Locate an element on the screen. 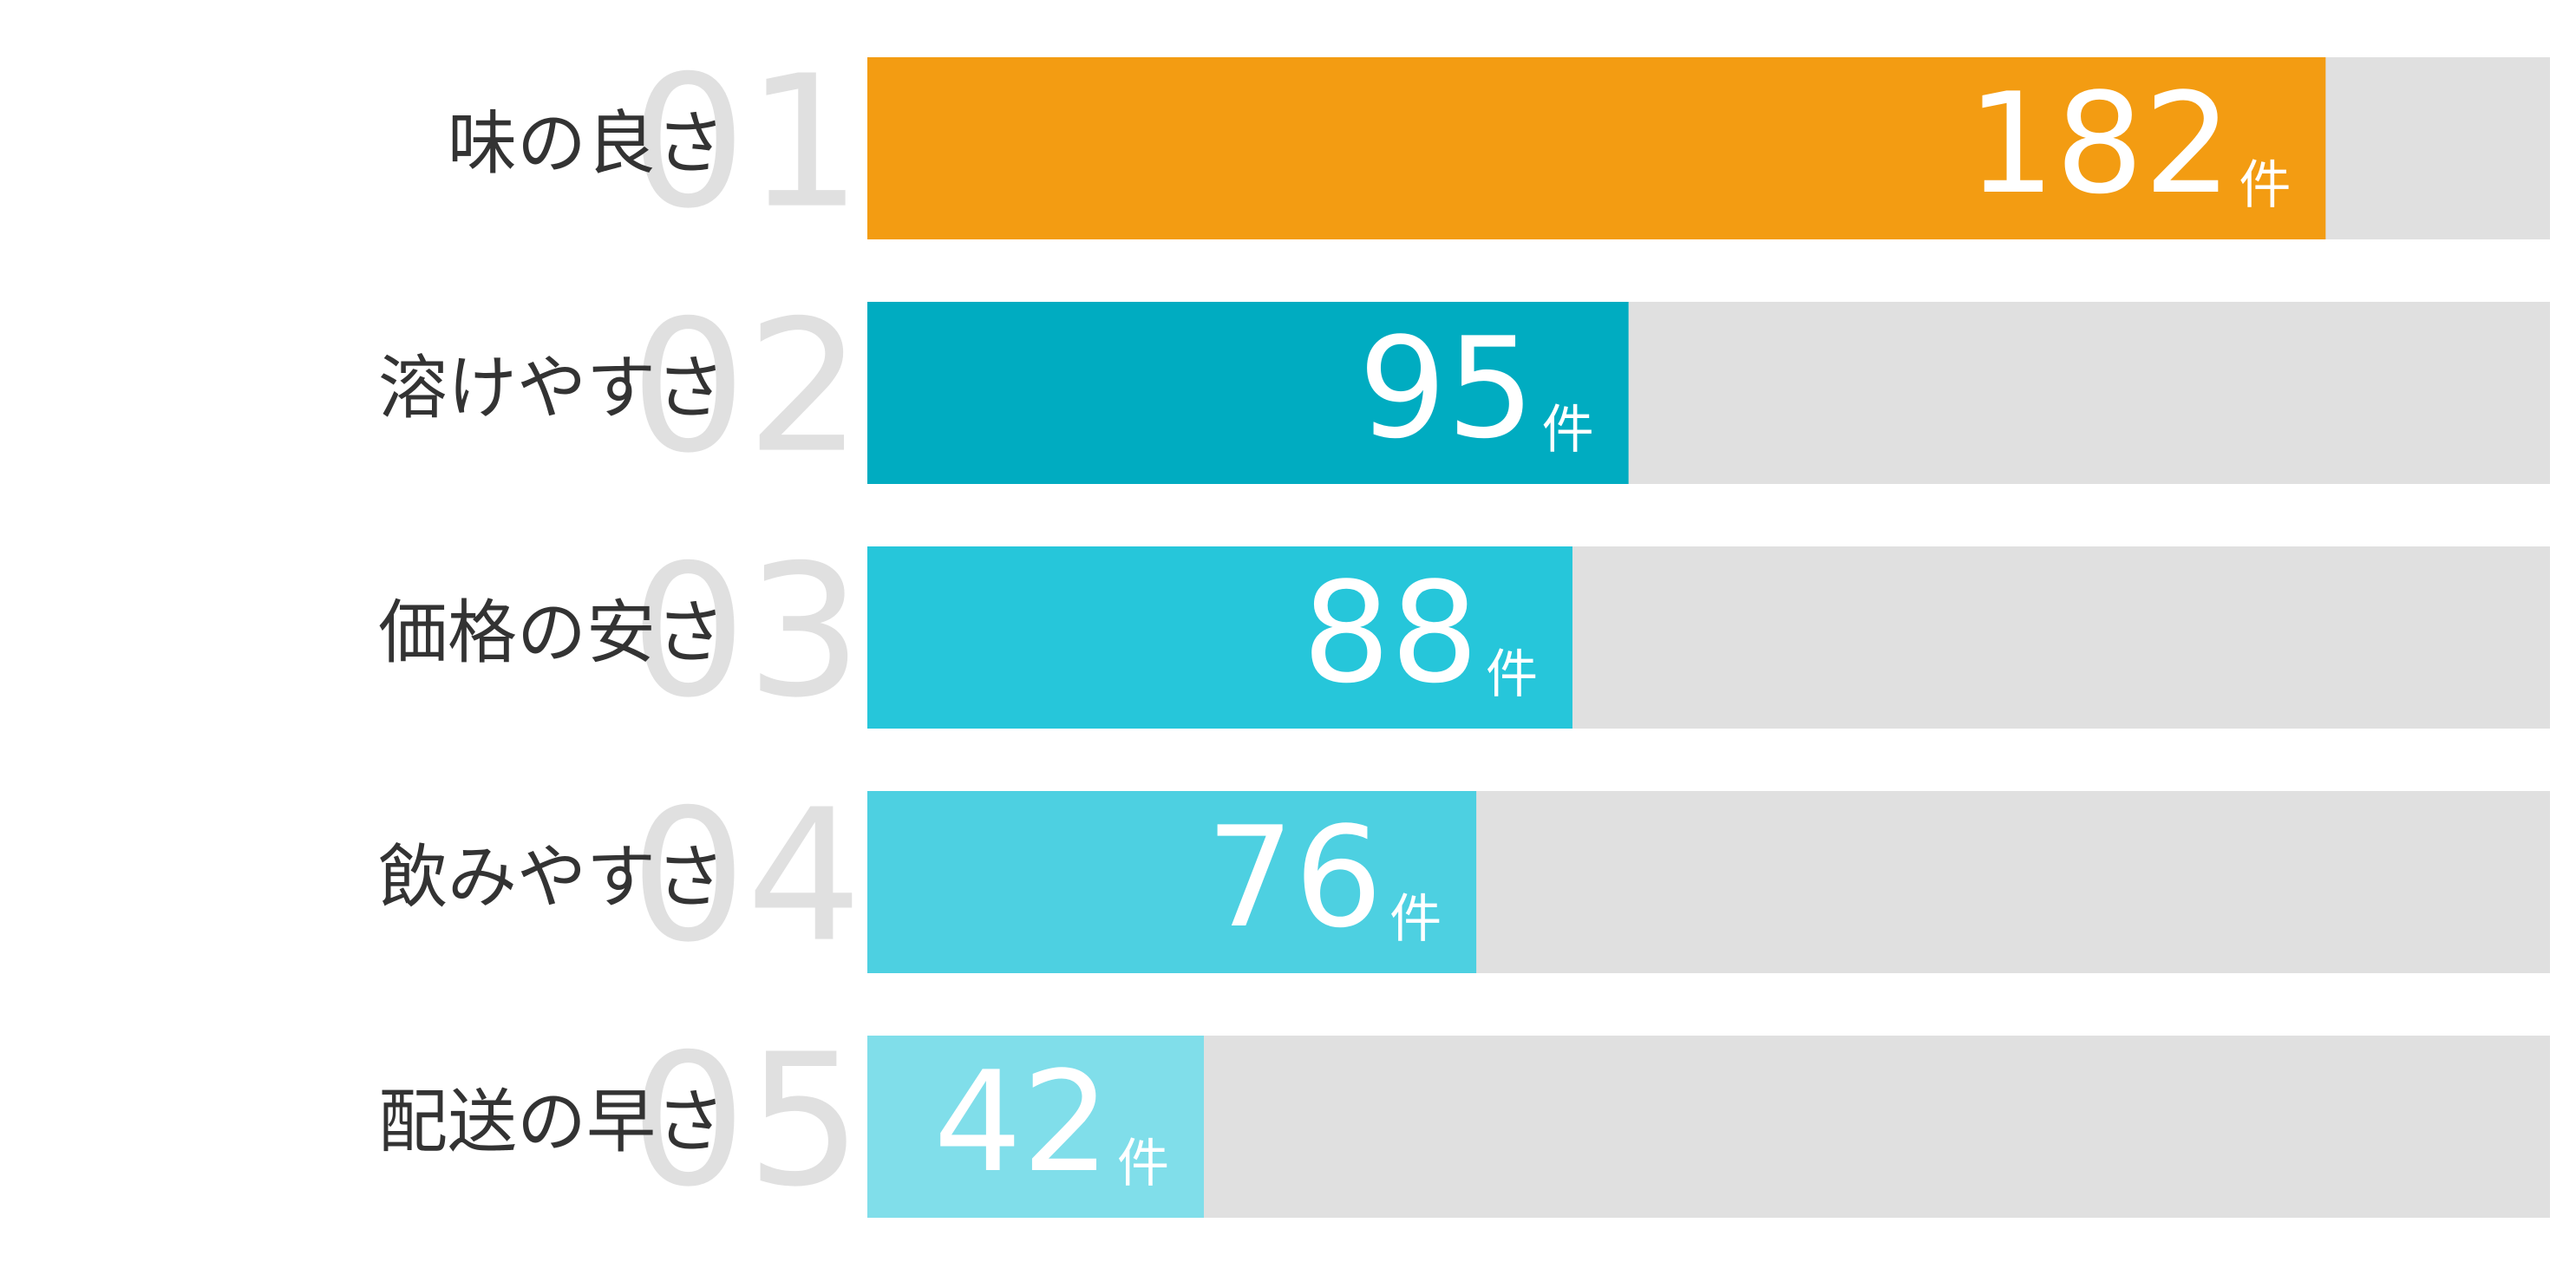 The width and height of the screenshot is (2576, 1275). category-label: 配送の早さ is located at coordinates (551, 1122).